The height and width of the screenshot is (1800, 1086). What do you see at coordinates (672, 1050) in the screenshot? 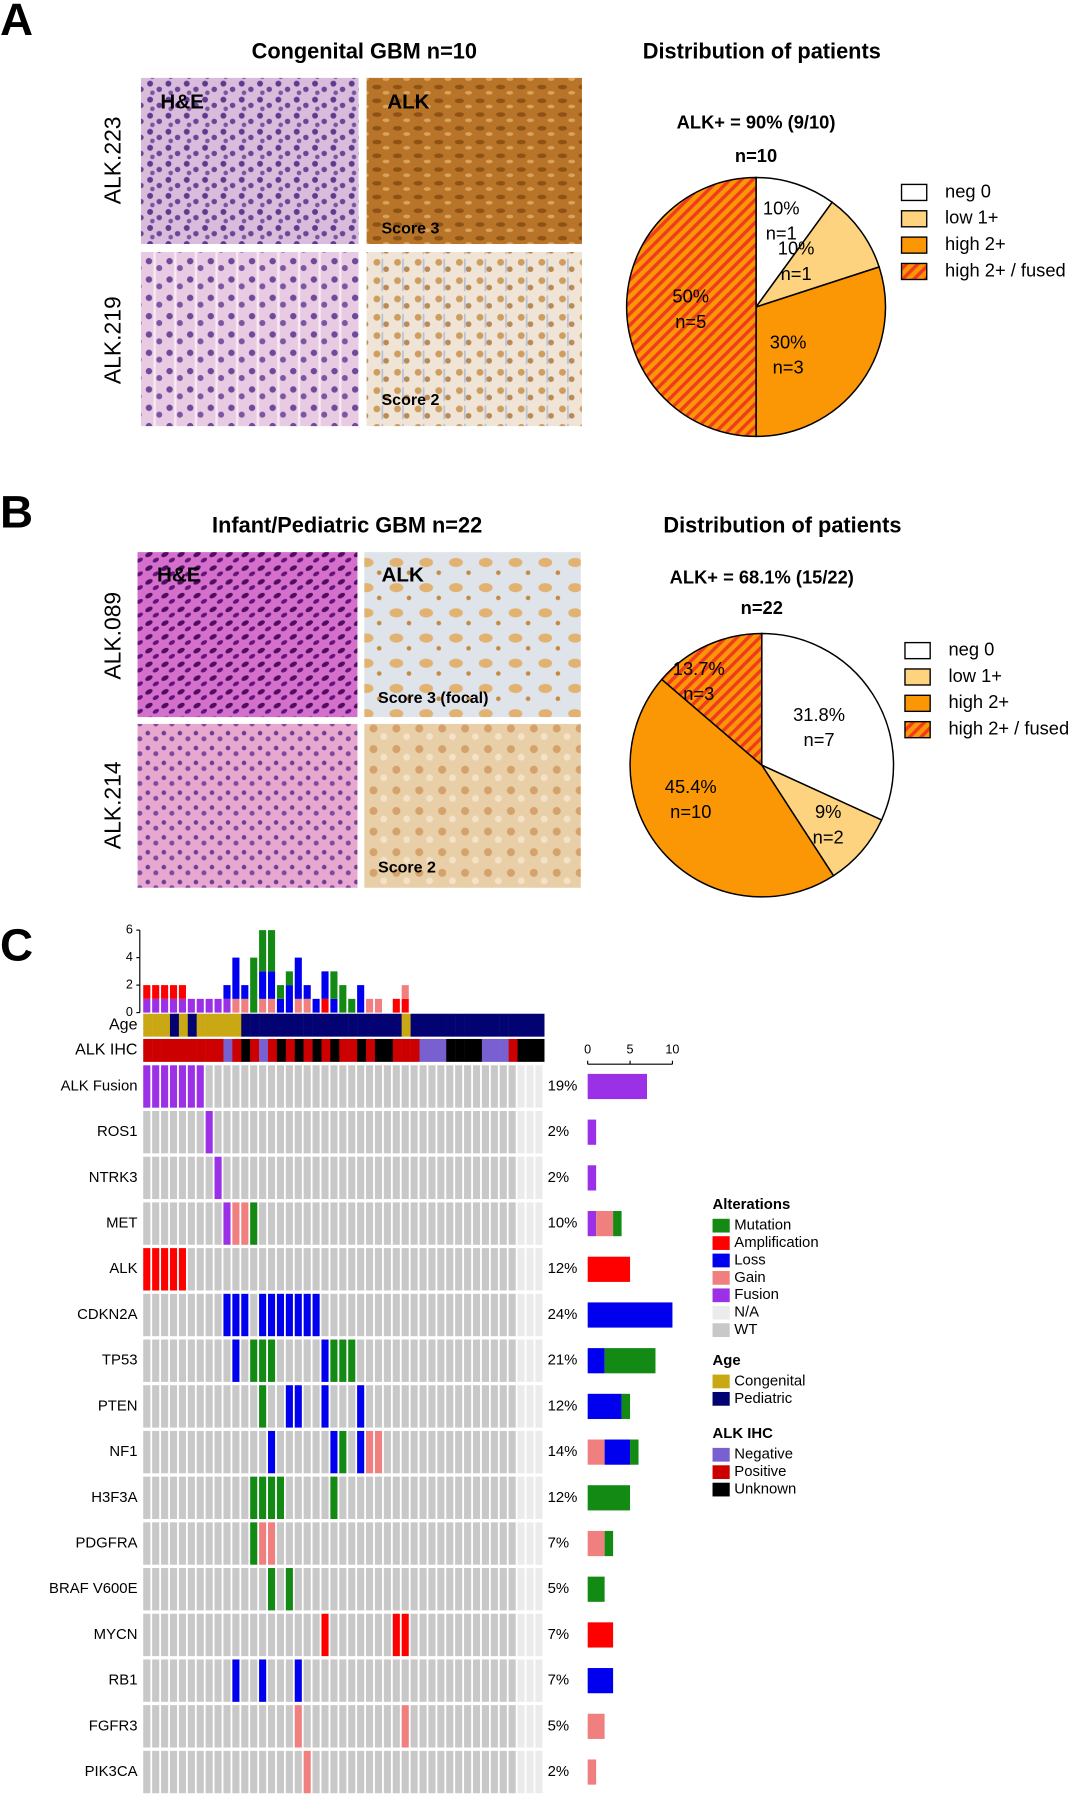
I see `x-tick-label: 10` at bounding box center [672, 1050].